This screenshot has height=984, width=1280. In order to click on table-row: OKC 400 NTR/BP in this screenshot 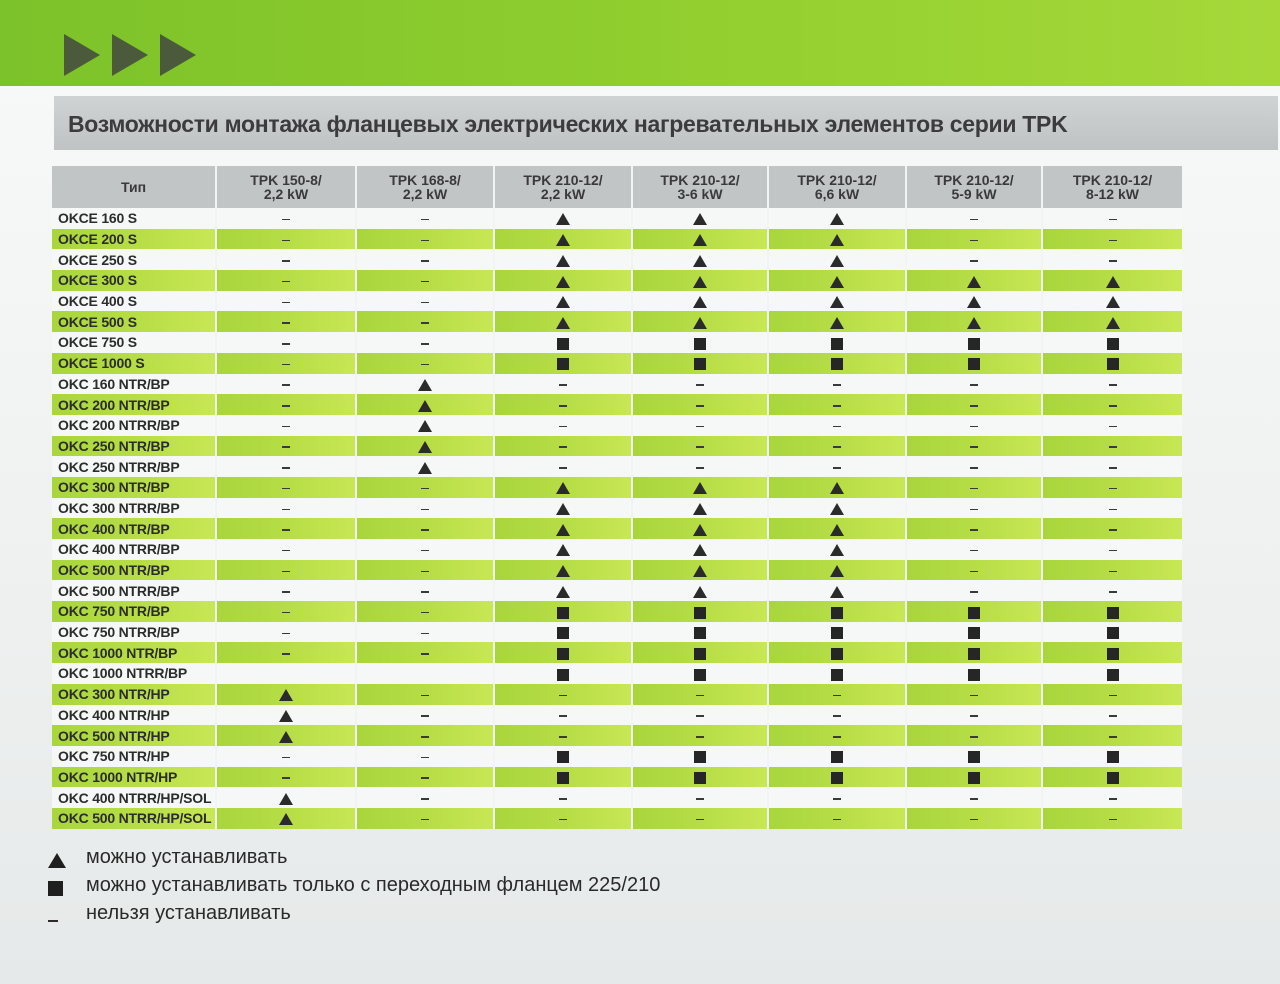, I will do `click(617, 528)`.